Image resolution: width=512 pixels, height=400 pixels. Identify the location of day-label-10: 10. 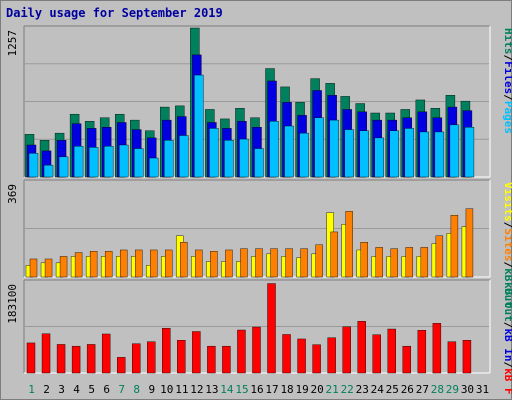
(166, 389).